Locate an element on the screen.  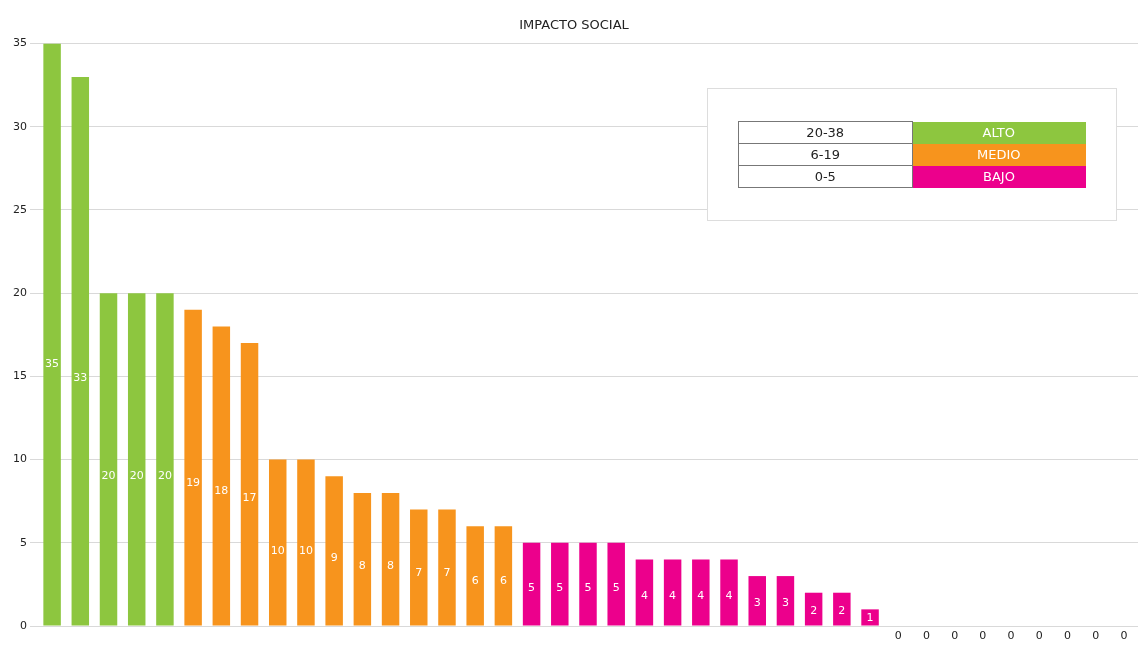
text: MEDIO is located at coordinates (998, 154).